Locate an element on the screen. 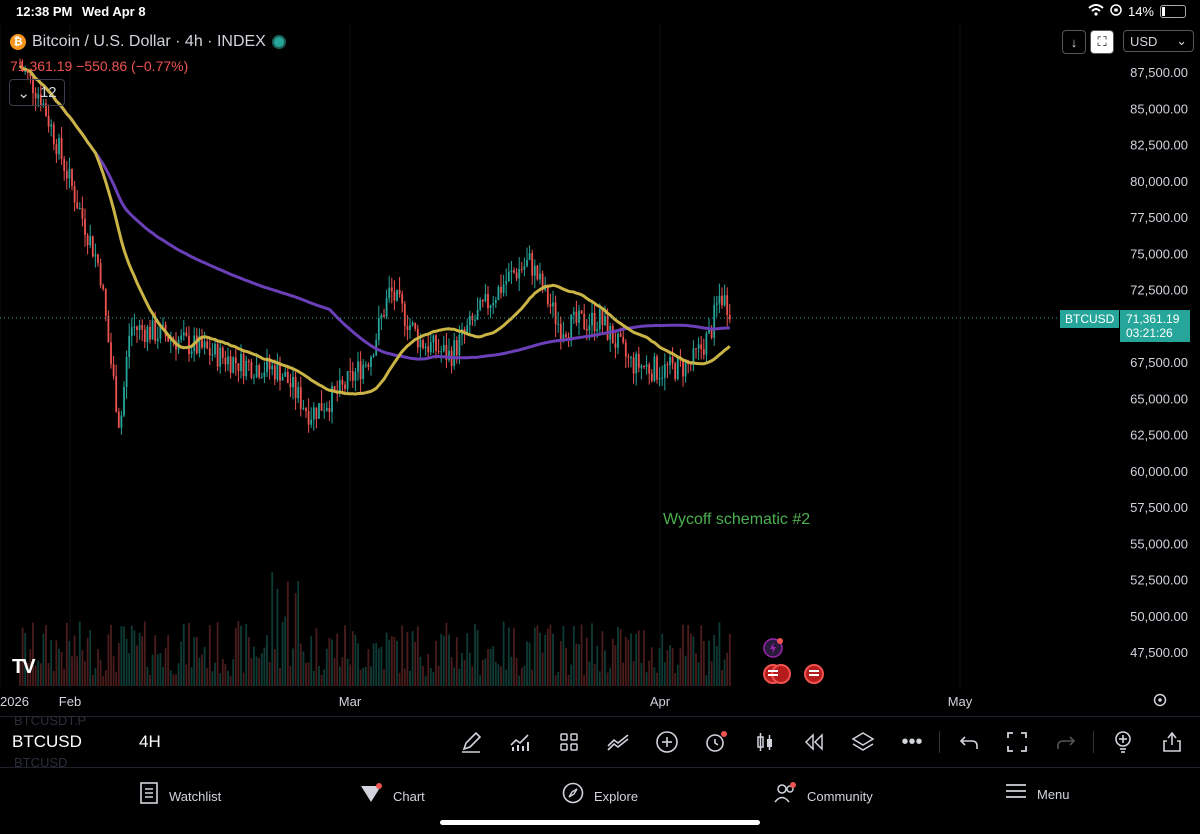 This screenshot has width=1200, height=834. symbol-button: BTCUSD is located at coordinates (47, 741).